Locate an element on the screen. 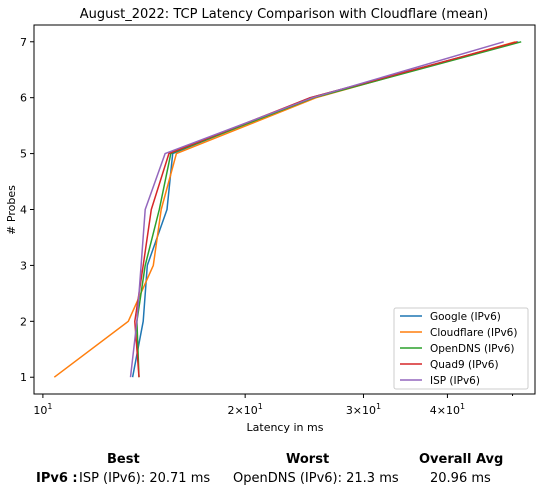 This screenshot has width=541, height=496. y-axis: 1 2 3 4 5 6 7 is located at coordinates (27, 210).